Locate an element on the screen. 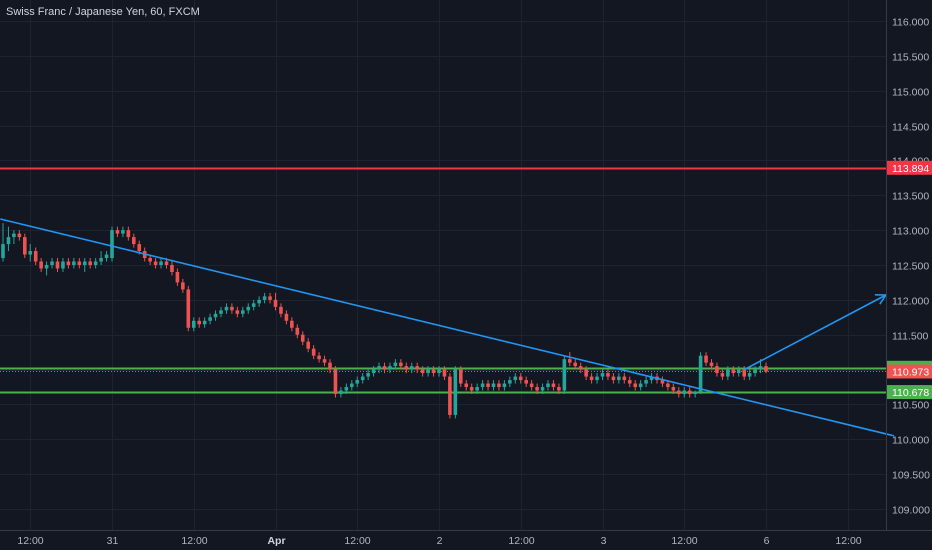  time-axis: 12:00 31 12:00 Apr 12:00 2 12:00 3 12:00 6 12:00 is located at coordinates (439, 541).